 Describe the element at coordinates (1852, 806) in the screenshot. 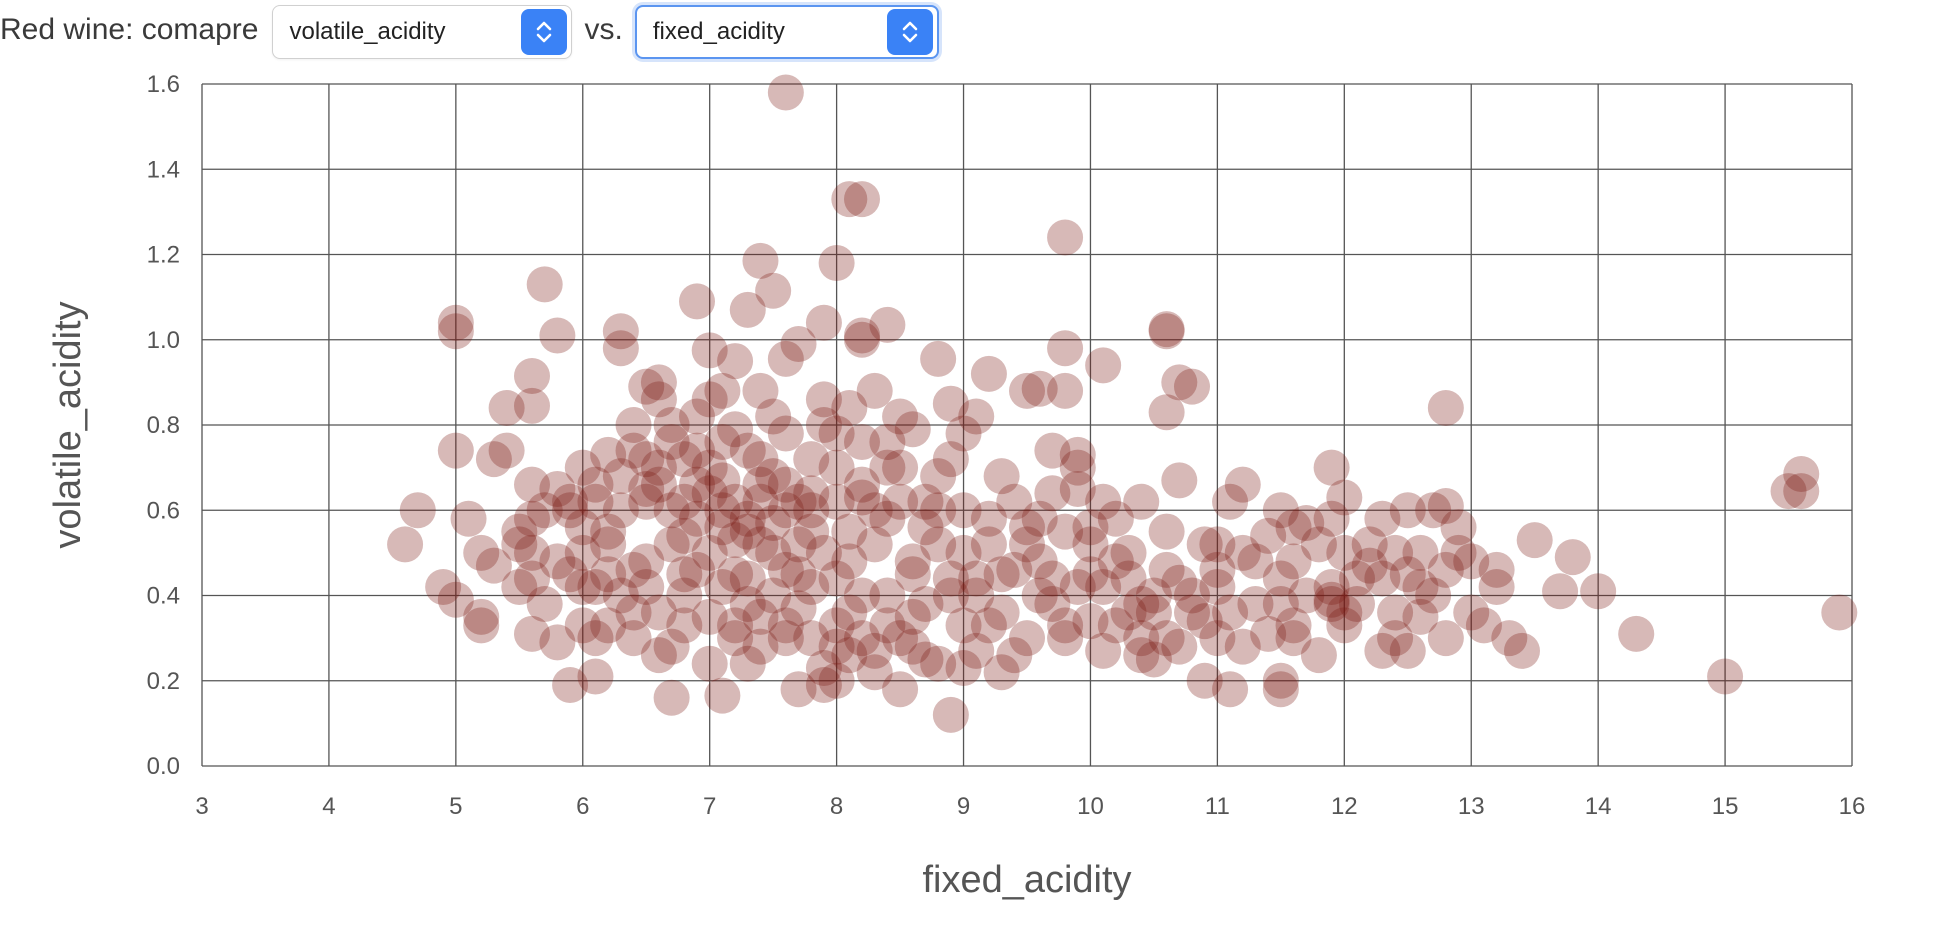

I see `x-tick-label: 16` at that location.